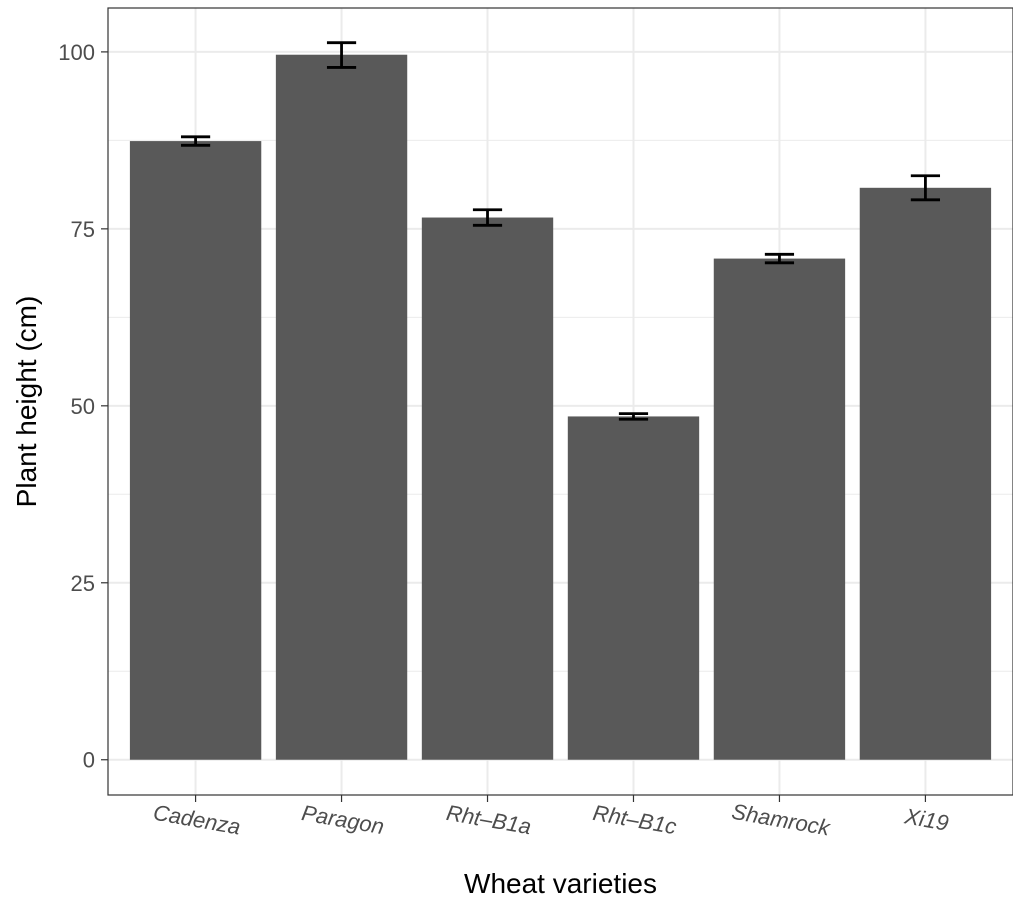  I want to click on y-tick-label: 100, so click(76, 52).